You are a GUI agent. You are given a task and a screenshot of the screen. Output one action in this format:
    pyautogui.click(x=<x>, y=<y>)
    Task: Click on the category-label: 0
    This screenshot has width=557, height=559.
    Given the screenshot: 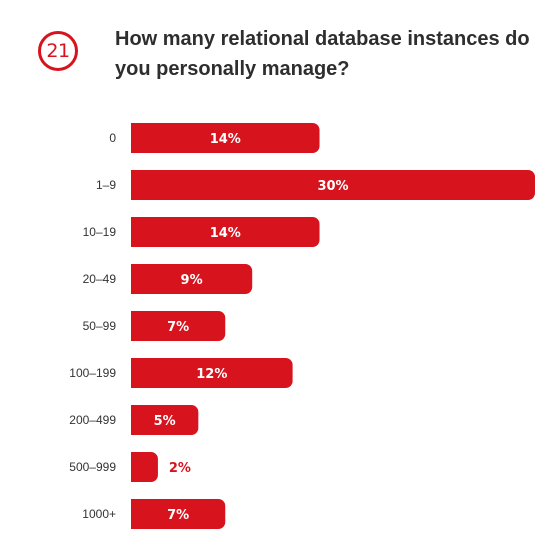 What is the action you would take?
    pyautogui.click(x=112, y=138)
    